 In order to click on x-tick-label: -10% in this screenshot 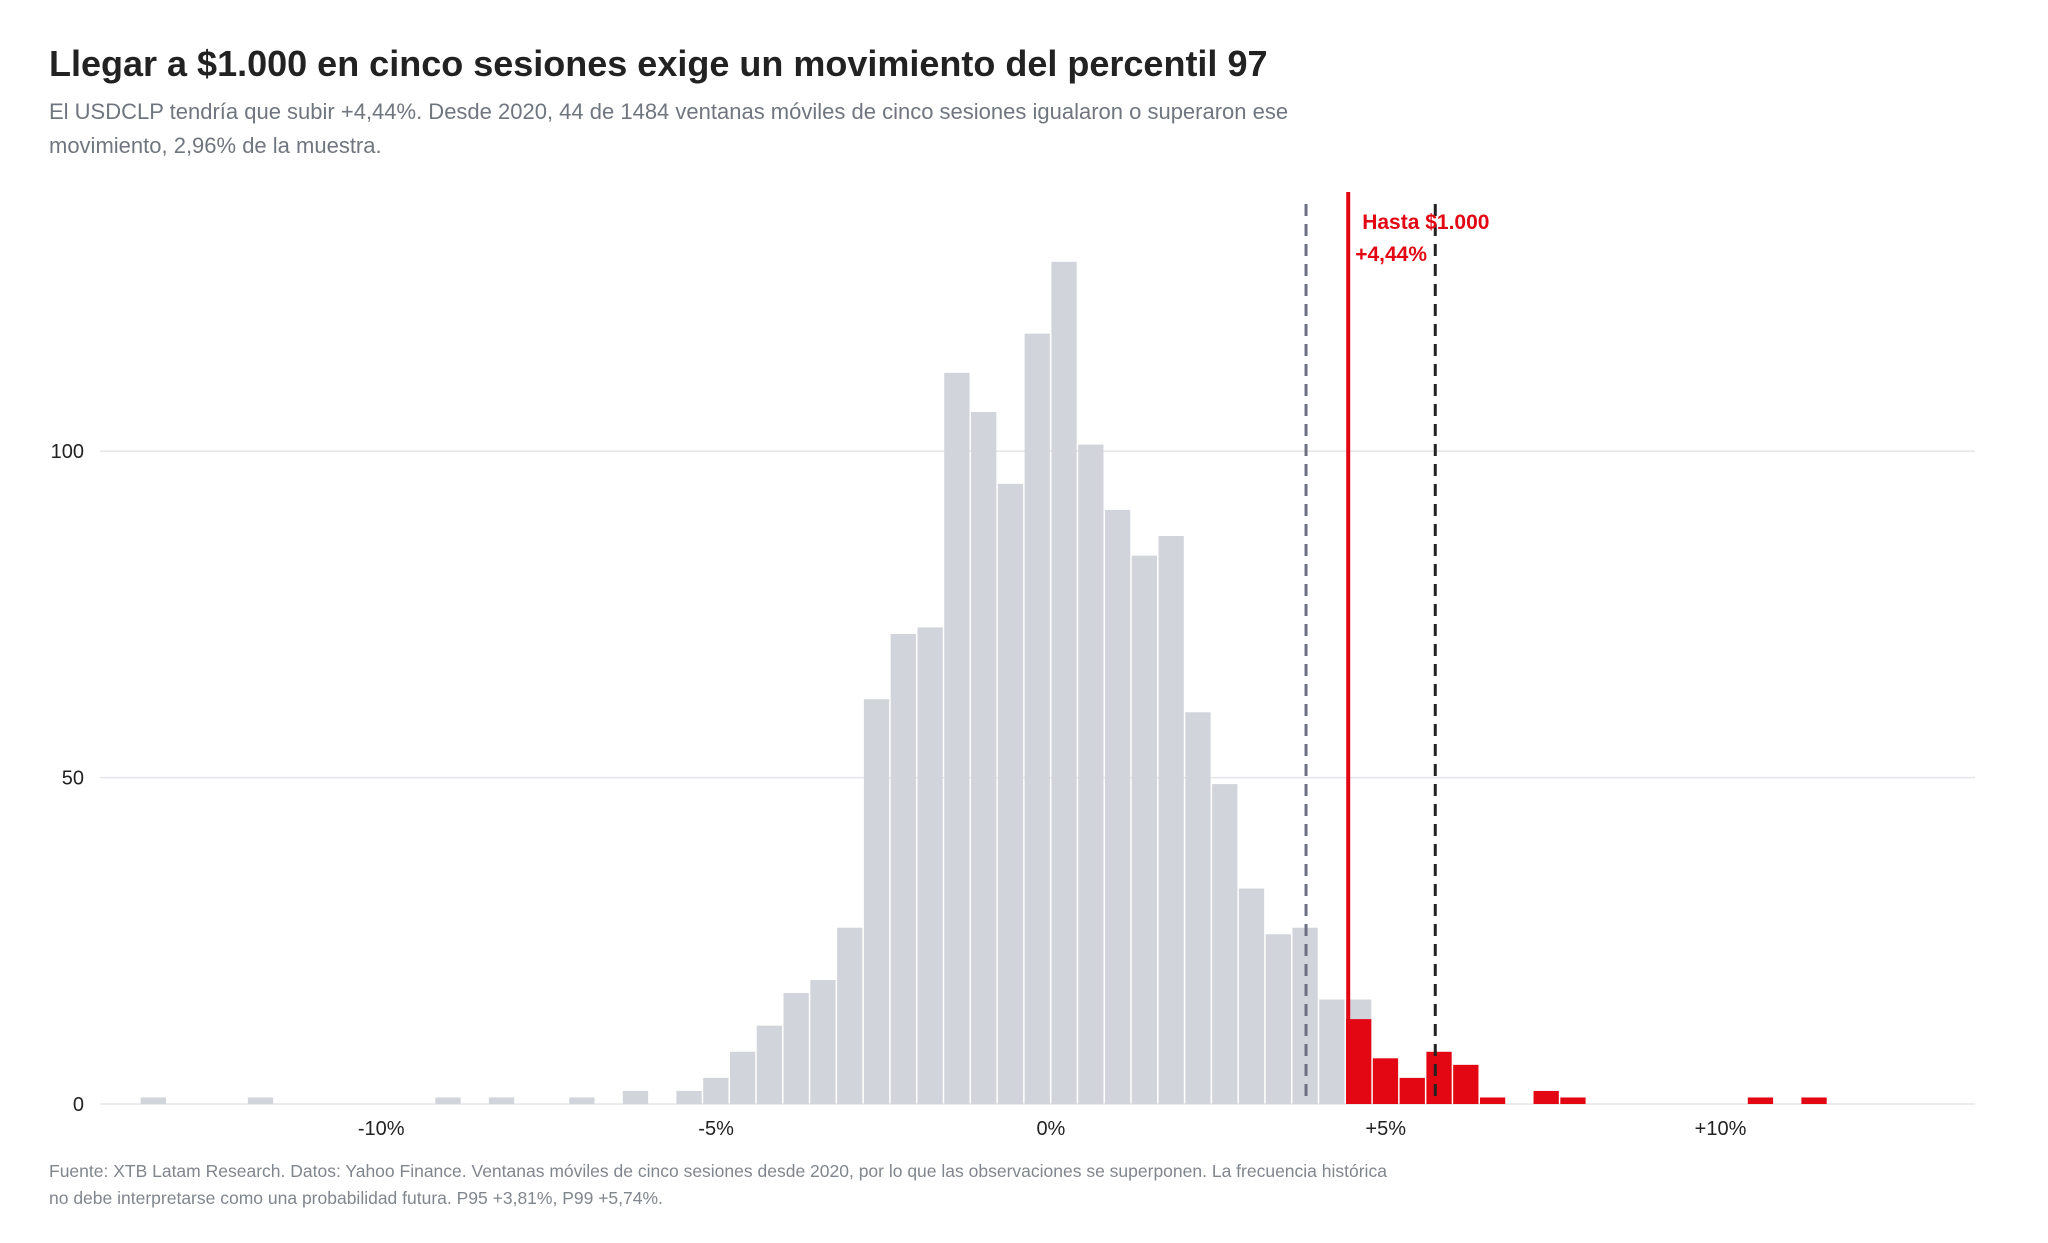, I will do `click(381, 1129)`.